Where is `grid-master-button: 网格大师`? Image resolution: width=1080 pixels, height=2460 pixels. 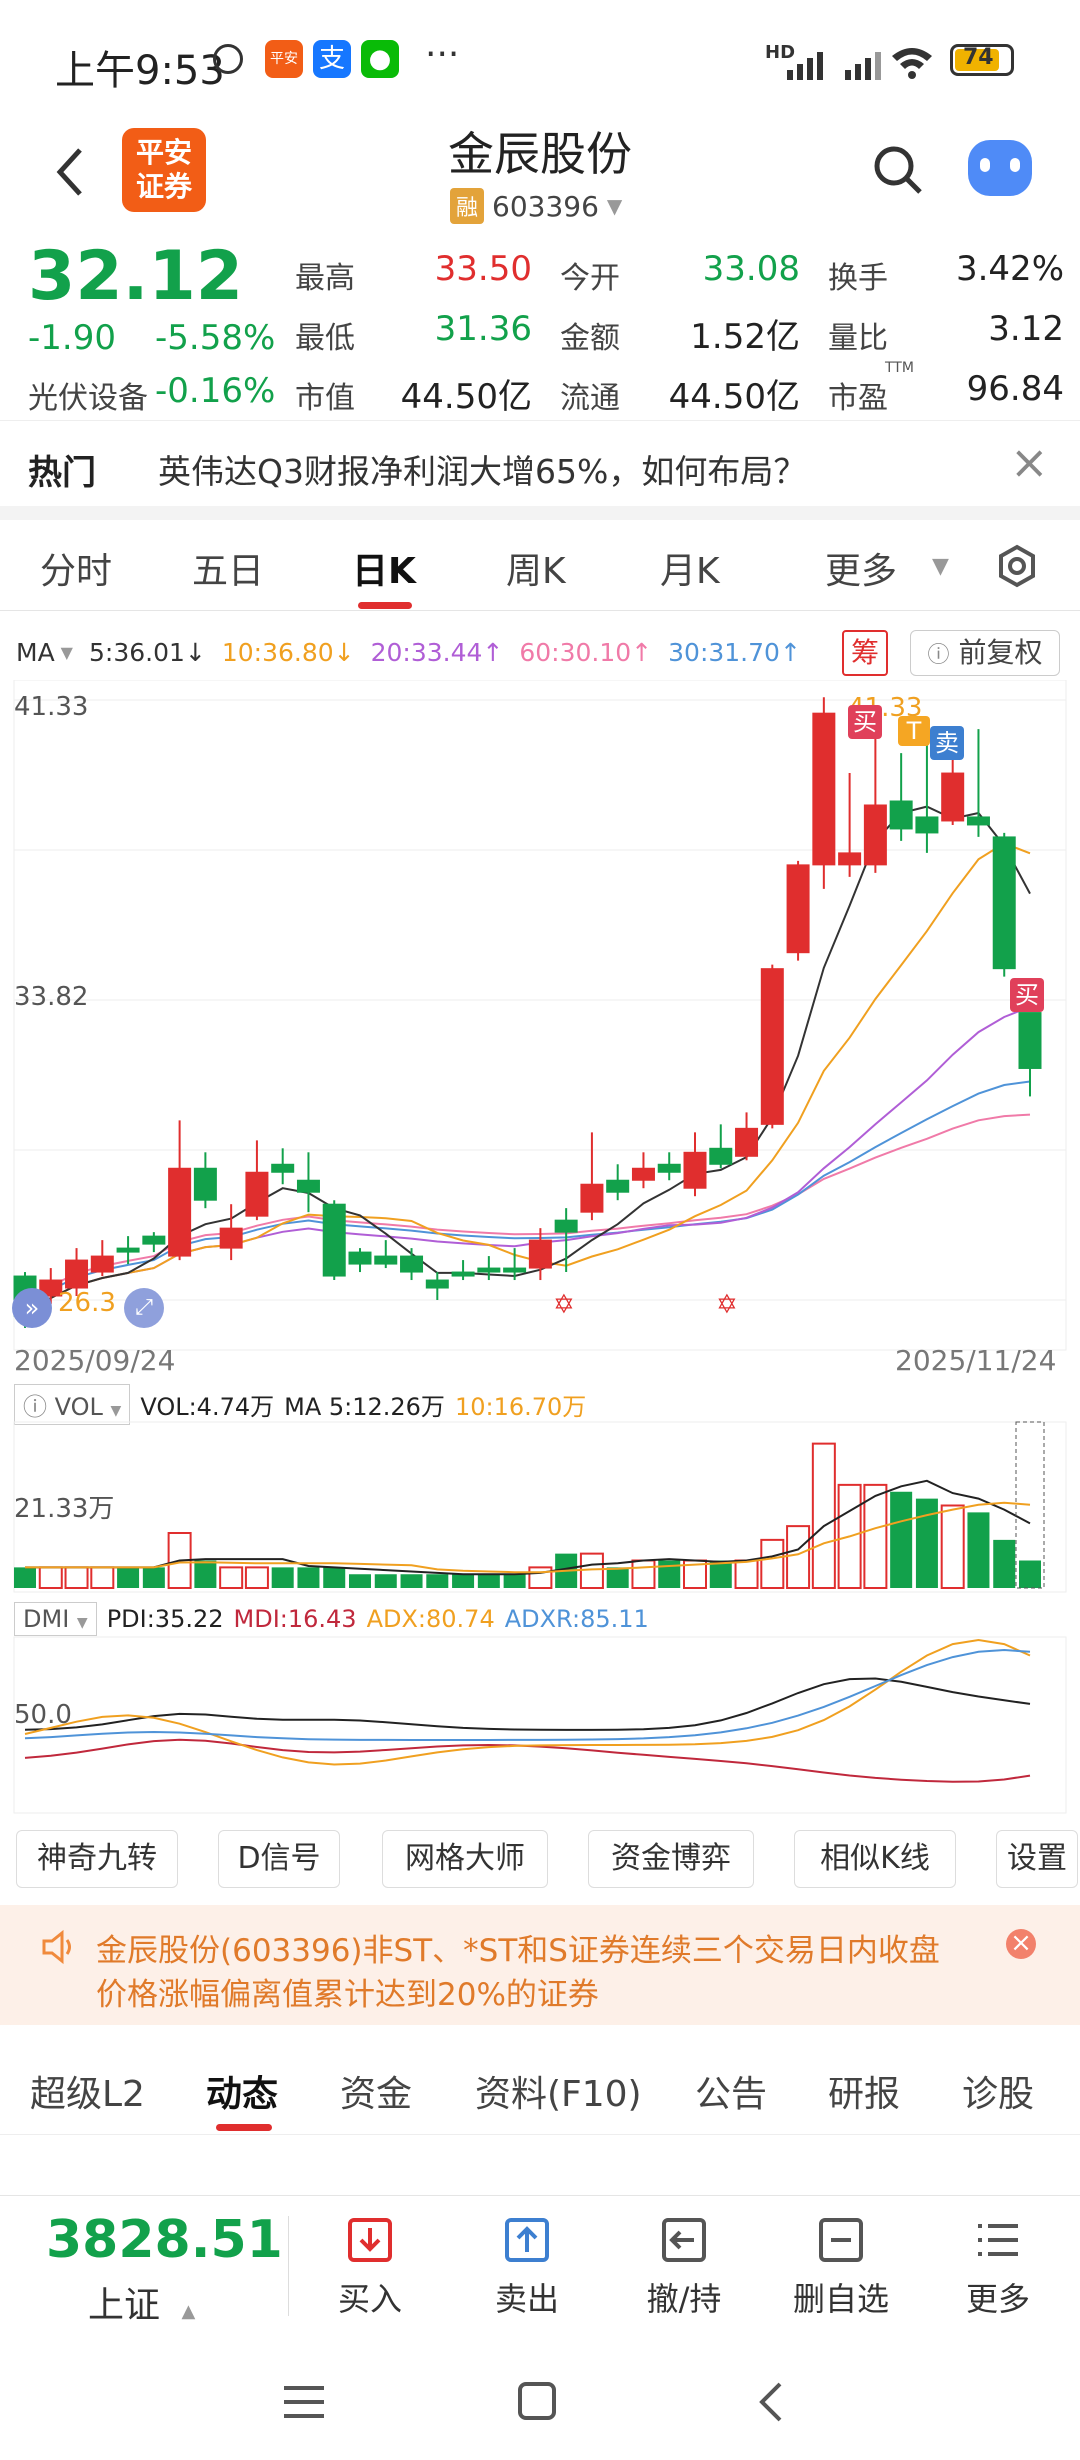 grid-master-button: 网格大师 is located at coordinates (465, 1859).